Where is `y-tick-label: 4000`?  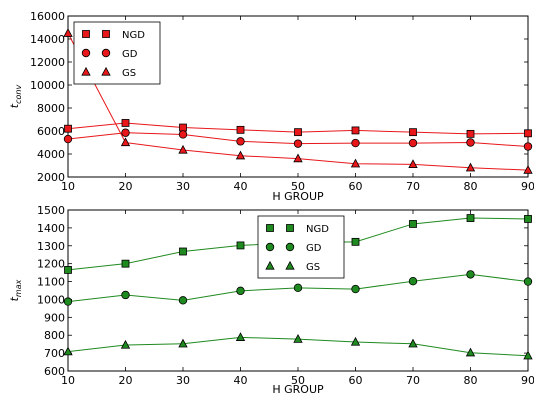 y-tick-label: 4000 is located at coordinates (51, 154).